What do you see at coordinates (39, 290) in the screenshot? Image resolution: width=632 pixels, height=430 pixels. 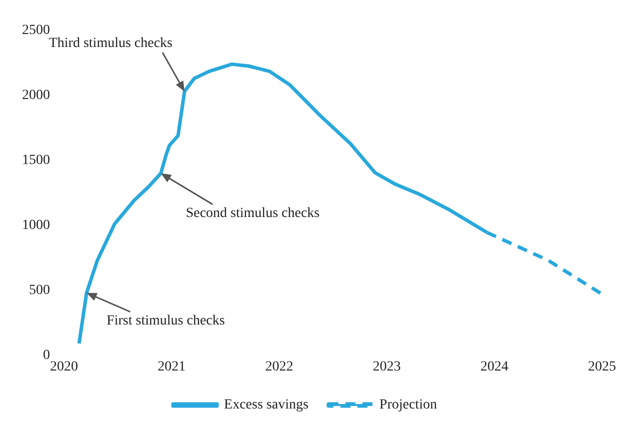 I see `y-tick-label: 500` at bounding box center [39, 290].